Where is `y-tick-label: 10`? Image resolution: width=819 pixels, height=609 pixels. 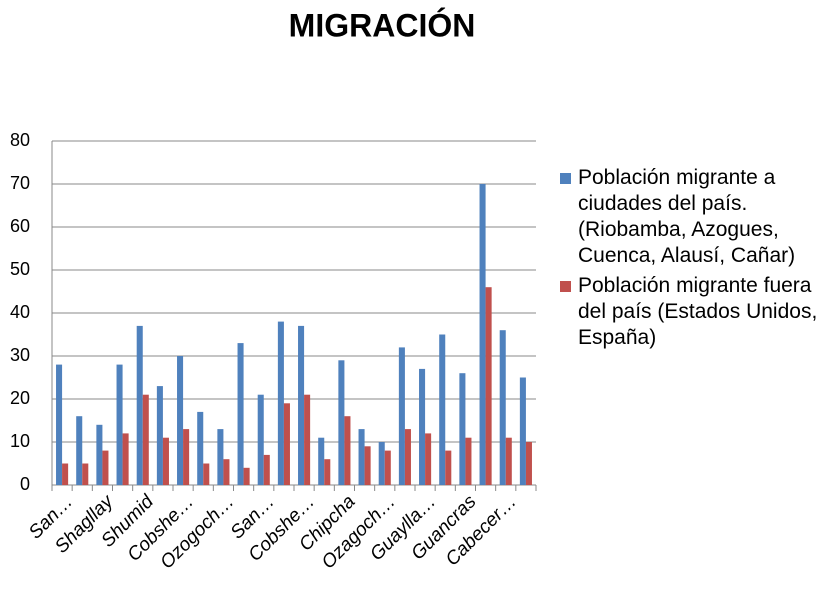 y-tick-label: 10 is located at coordinates (20, 441).